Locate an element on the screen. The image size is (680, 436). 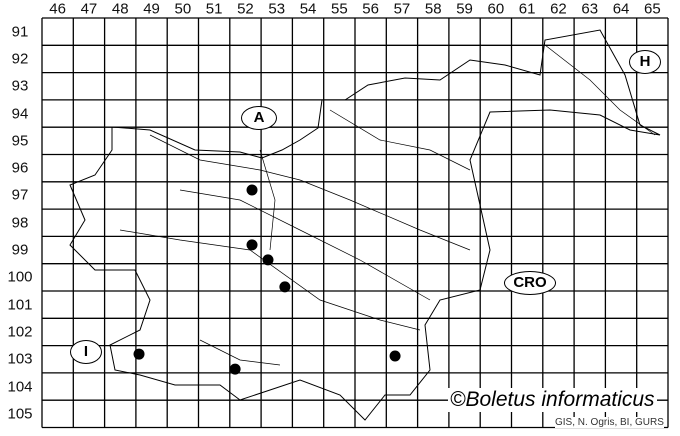
column-label: 58 is located at coordinates (433, 9).